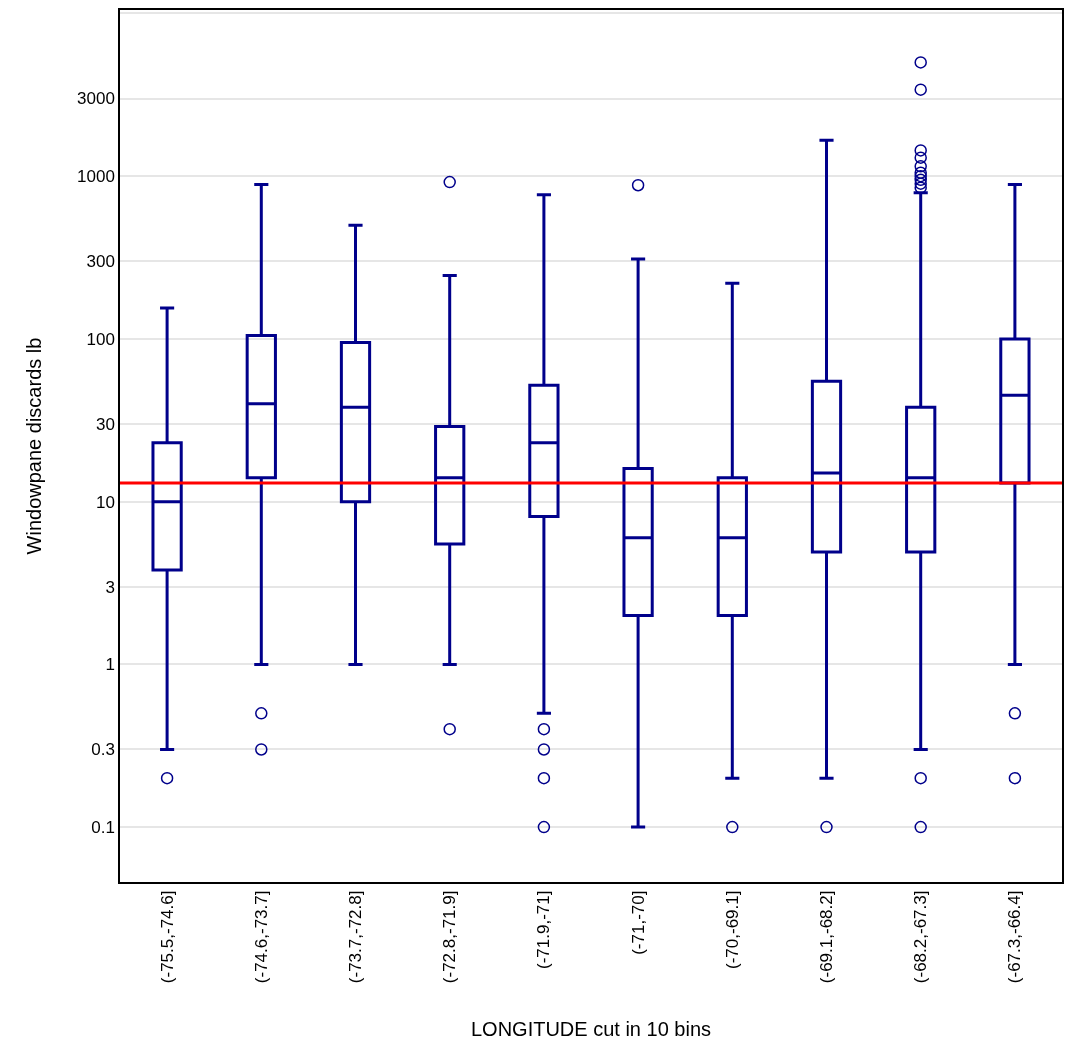 The height and width of the screenshot is (1062, 1068). Describe the element at coordinates (1015, 937) in the screenshot. I see `x-tick-label: (-67.3,-66.4]` at that location.